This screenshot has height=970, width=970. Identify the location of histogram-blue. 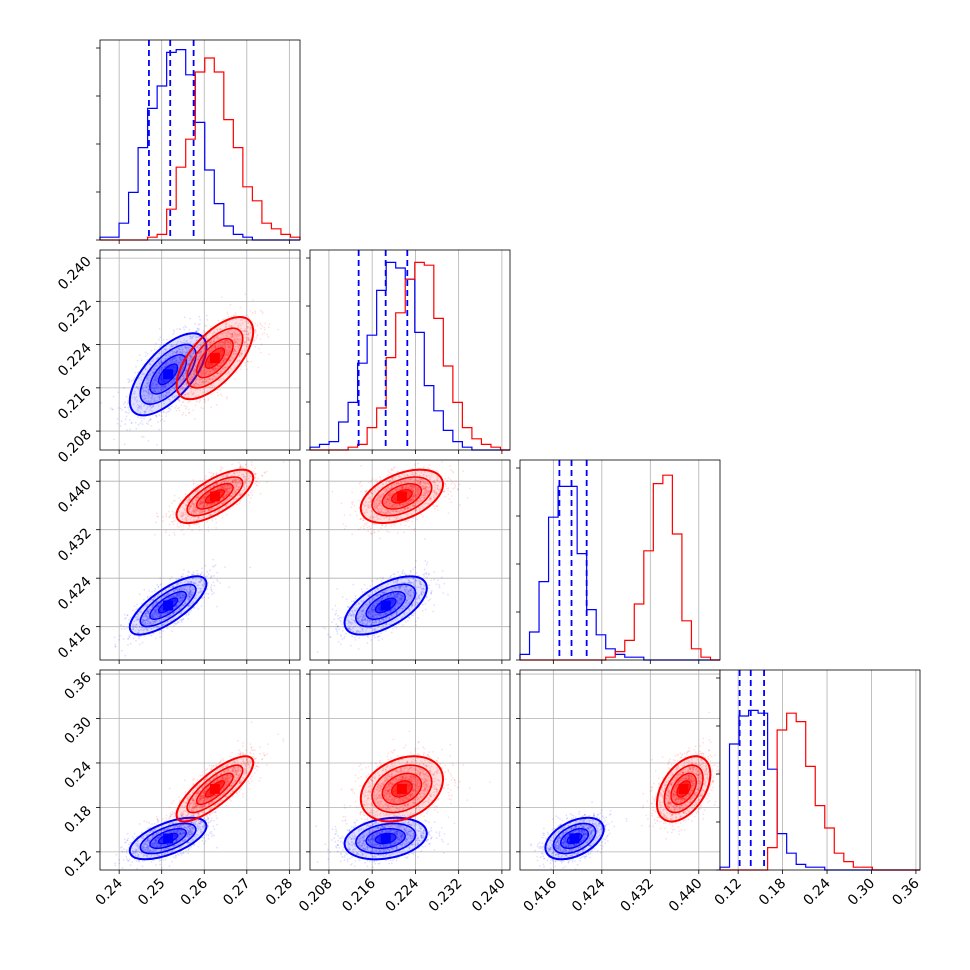
(199, 145).